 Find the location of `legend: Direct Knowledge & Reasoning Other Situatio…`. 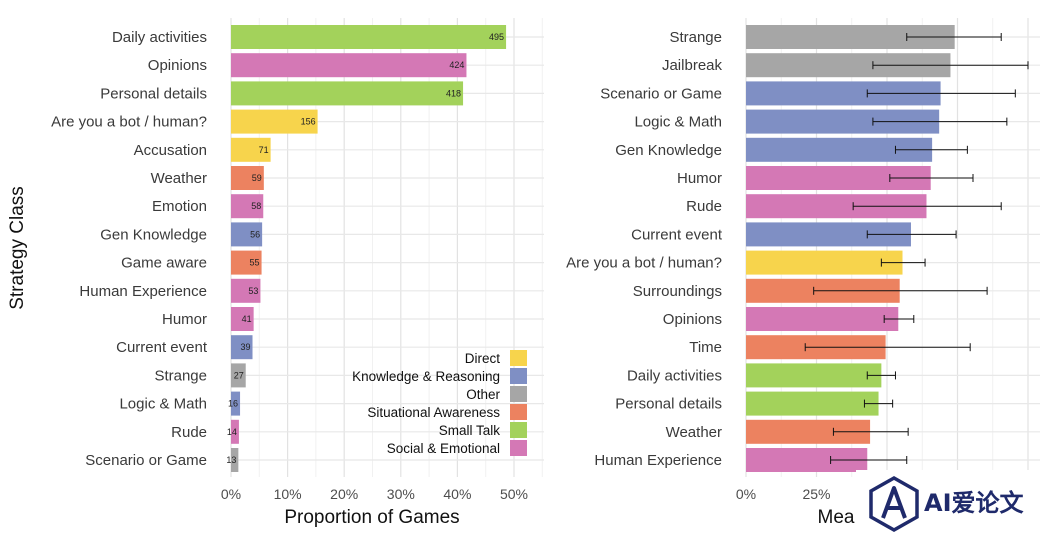

legend: Direct Knowledge & Reasoning Other Situatio… is located at coordinates (439, 403).